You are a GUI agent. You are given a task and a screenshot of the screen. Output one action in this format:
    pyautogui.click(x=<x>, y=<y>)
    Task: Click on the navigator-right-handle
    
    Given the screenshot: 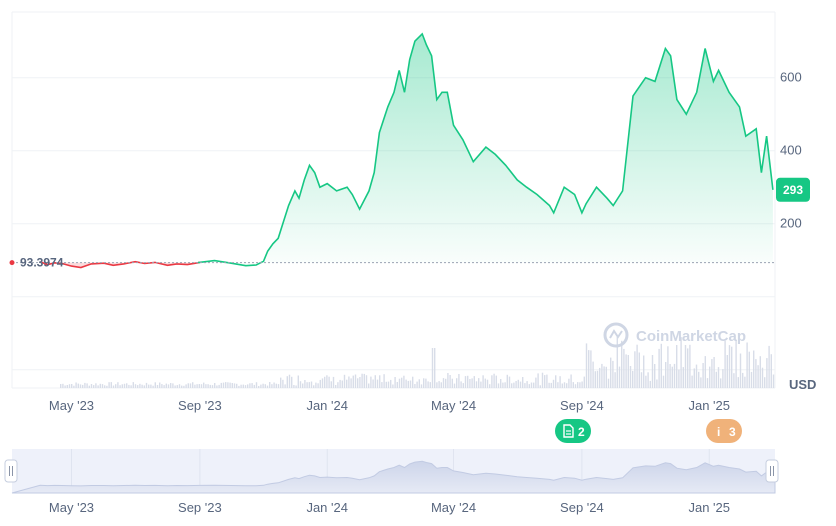 What is the action you would take?
    pyautogui.click(x=772, y=471)
    